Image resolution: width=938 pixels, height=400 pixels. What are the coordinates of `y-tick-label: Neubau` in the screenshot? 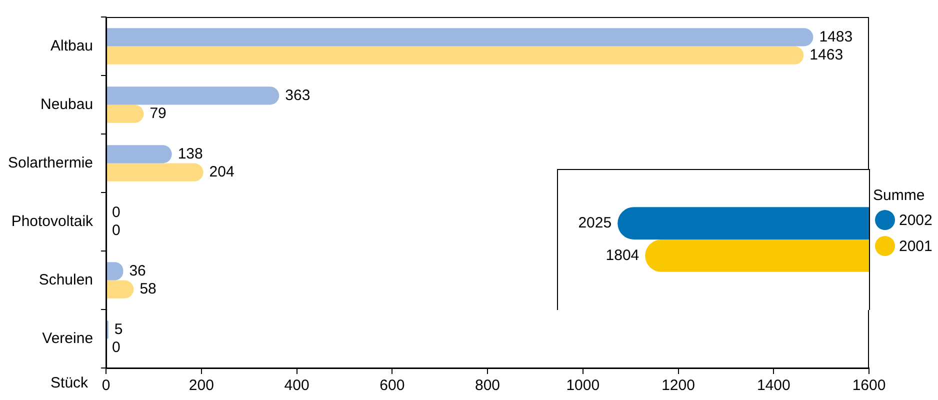 It's located at (67, 104).